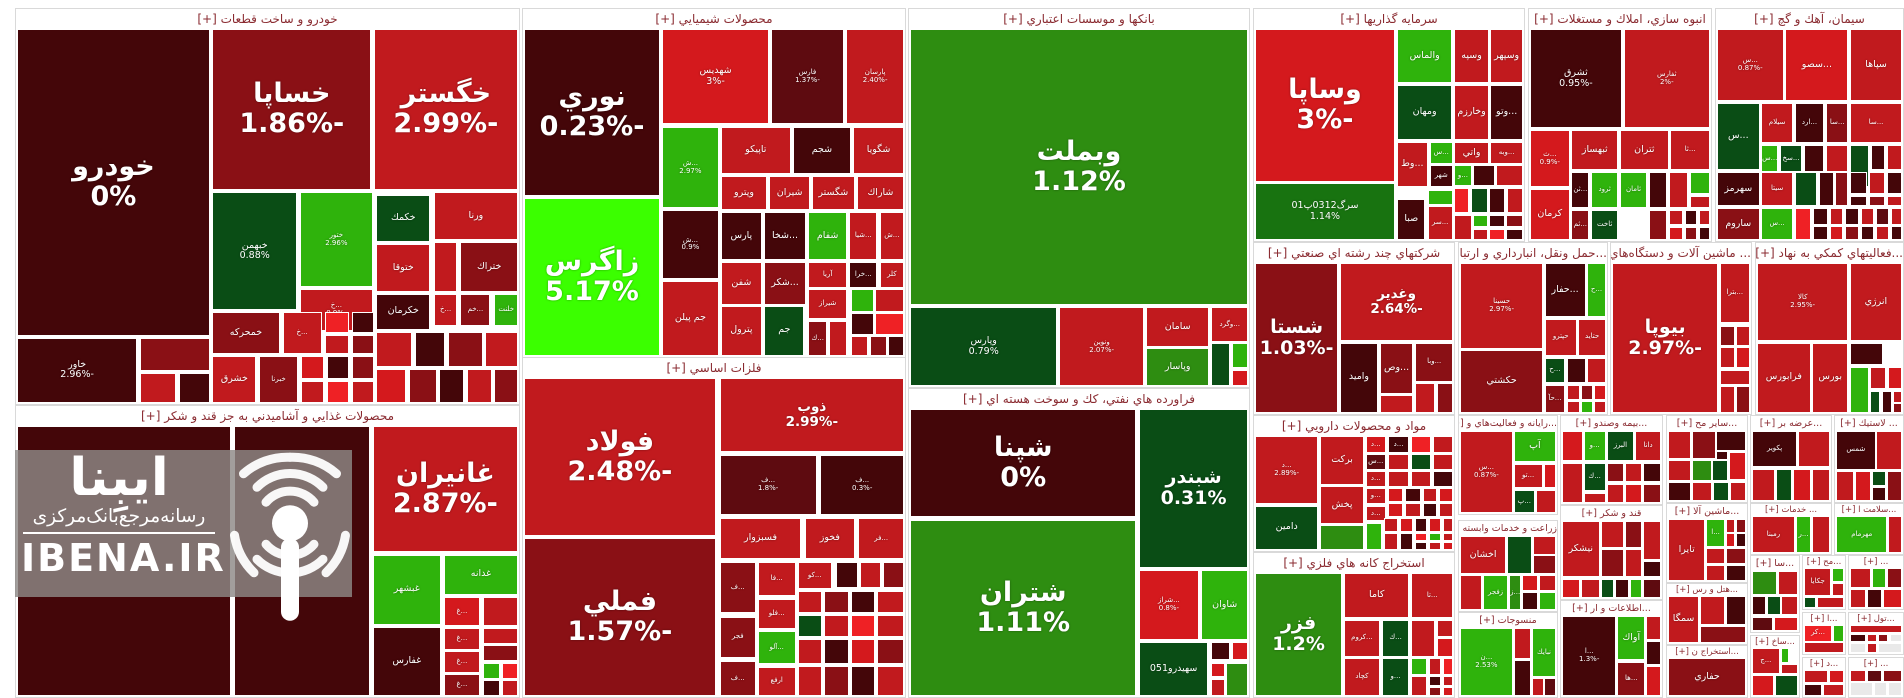 The height and width of the screenshot is (698, 1904). I want to click on tile-...حآ: ...حآ, so click(1555, 398).